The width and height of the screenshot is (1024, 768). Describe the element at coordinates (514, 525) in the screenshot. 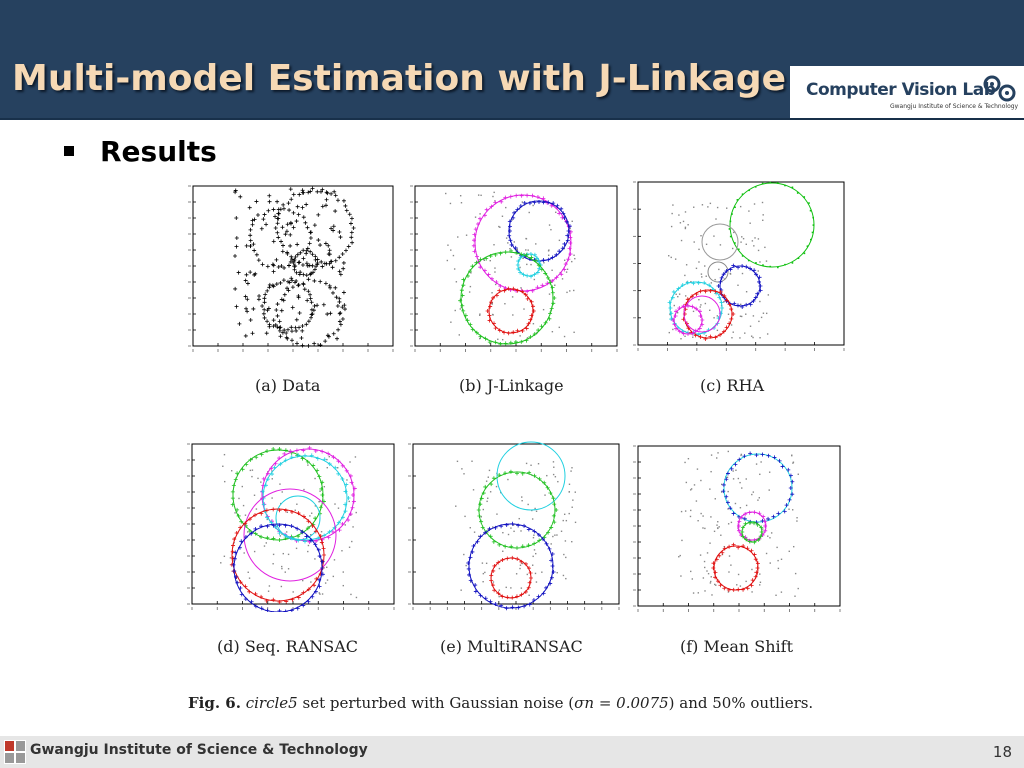

I see `panel-multiransac` at that location.